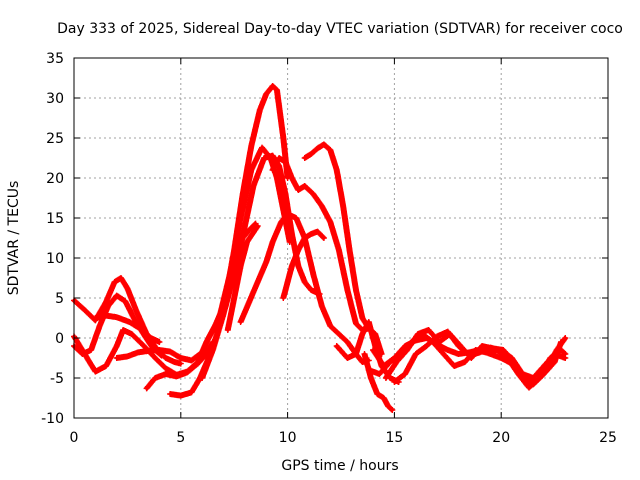  What do you see at coordinates (59, 339) in the screenshot?
I see `y-tick-label: 0` at bounding box center [59, 339].